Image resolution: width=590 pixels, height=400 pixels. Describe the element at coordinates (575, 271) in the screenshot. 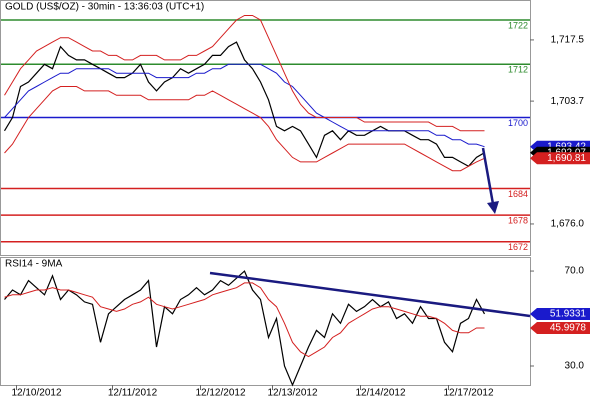

I see `y-tick-label: 70.0` at that location.